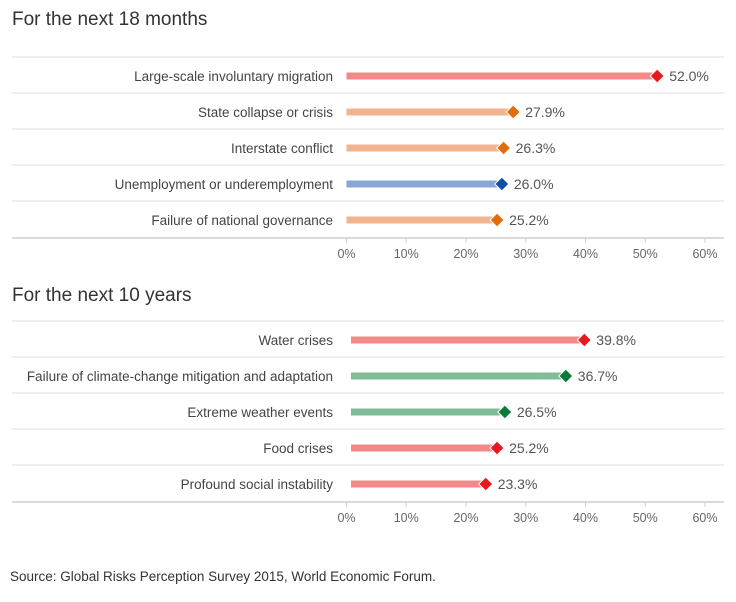 This screenshot has height=602, width=736. I want to click on category-label: Water crises, so click(295, 340).